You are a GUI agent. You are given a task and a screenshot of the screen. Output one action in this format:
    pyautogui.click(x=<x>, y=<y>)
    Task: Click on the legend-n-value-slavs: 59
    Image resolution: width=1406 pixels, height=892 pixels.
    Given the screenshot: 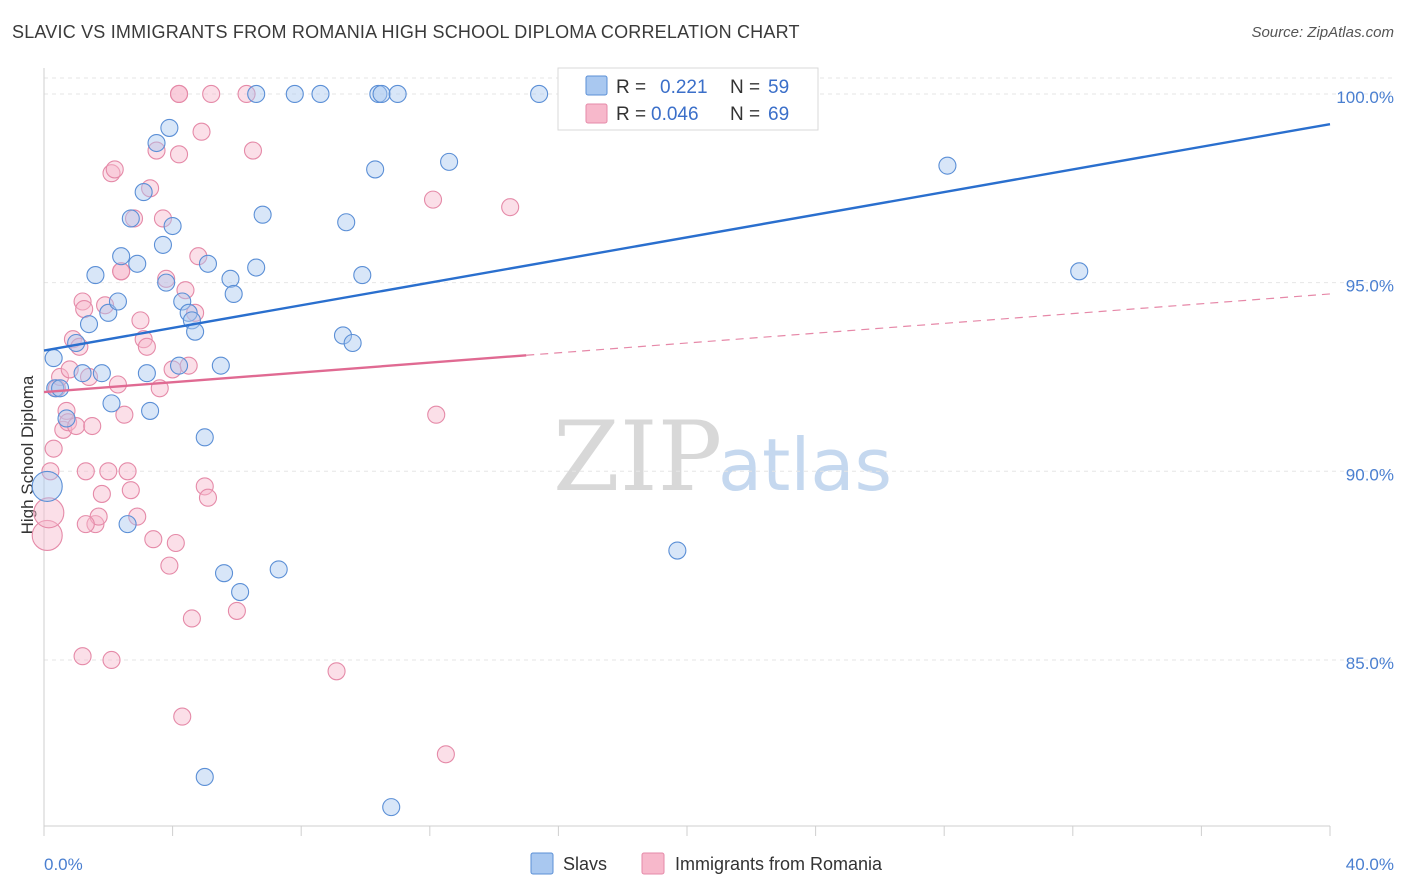 What is the action you would take?
    pyautogui.click(x=778, y=87)
    